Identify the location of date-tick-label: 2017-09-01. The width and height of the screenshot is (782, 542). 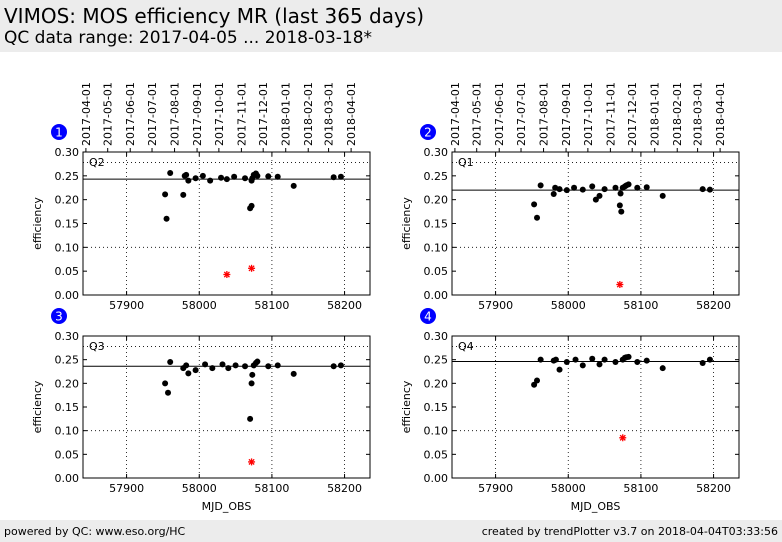
(566, 114).